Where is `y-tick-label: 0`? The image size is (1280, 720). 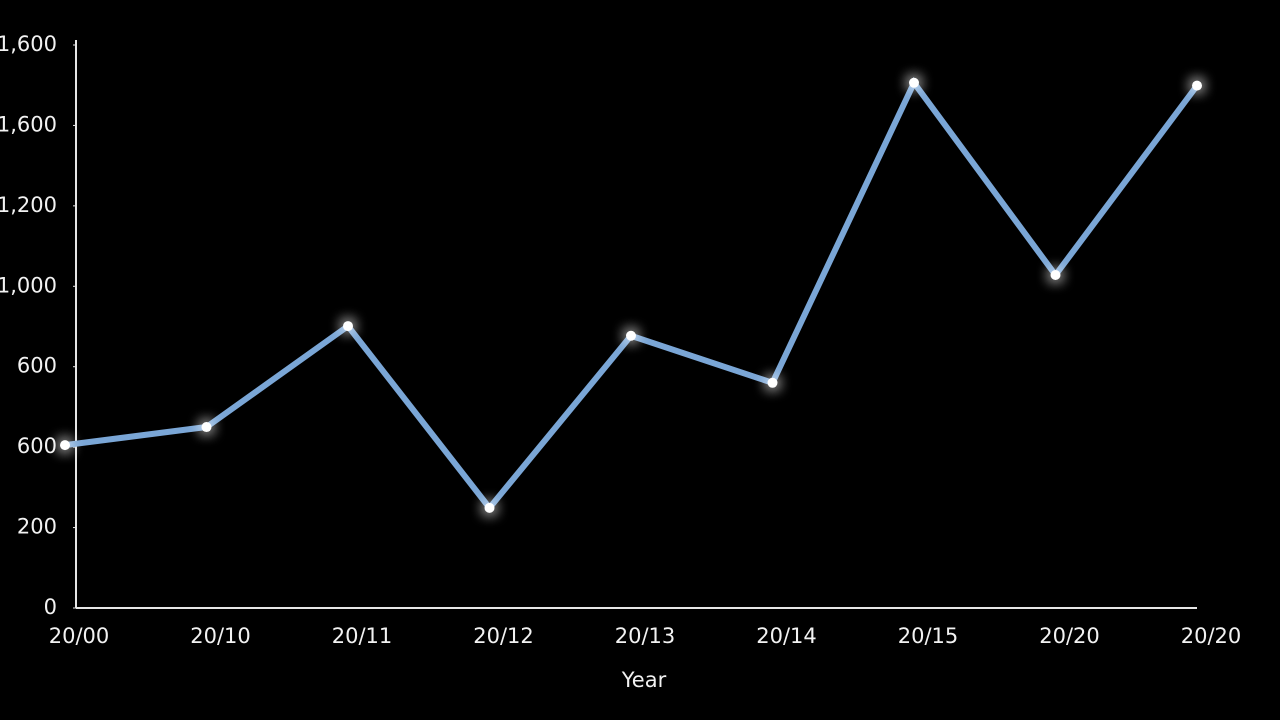 y-tick-label: 0 is located at coordinates (50, 607).